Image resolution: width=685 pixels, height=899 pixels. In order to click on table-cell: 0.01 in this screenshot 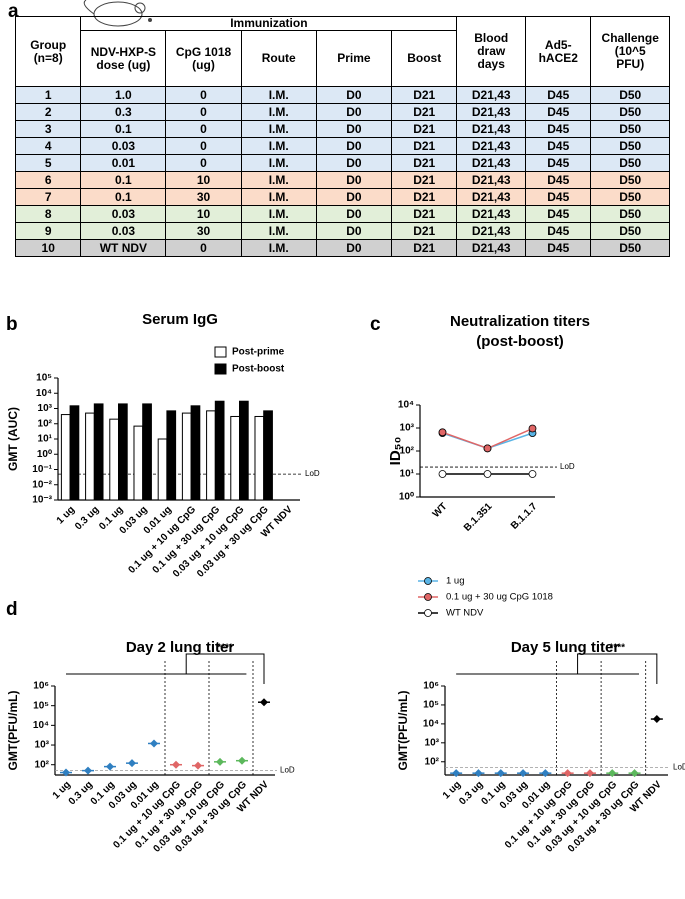, I will do `click(123, 163)`.